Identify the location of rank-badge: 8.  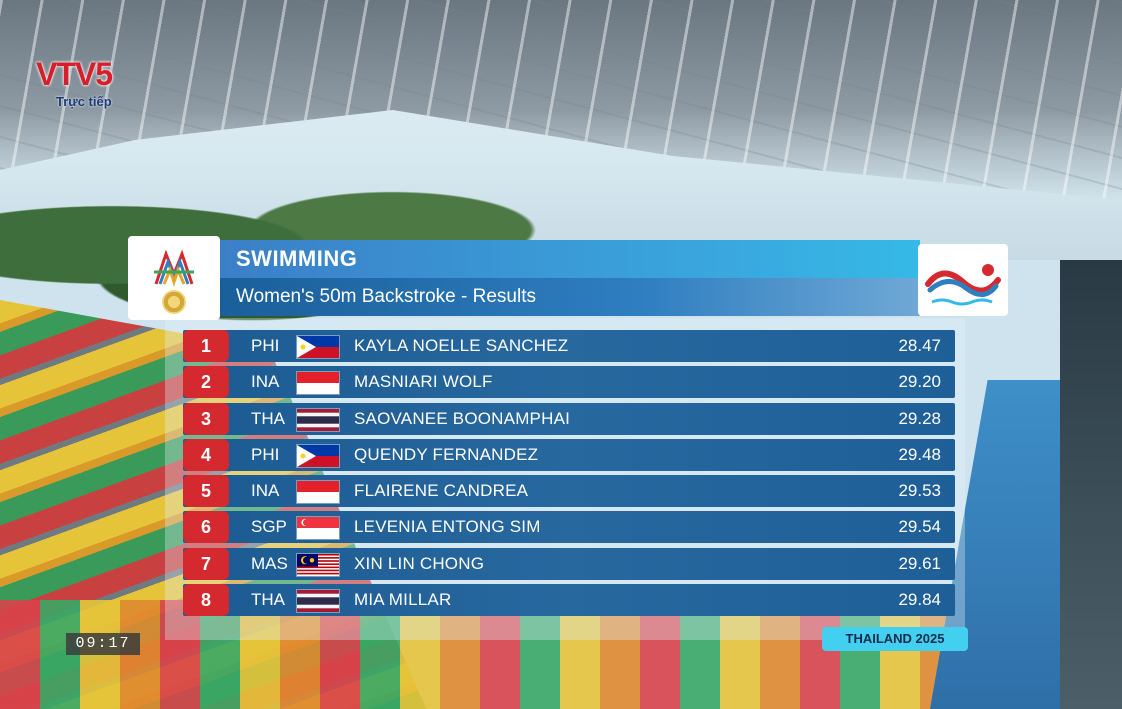
(206, 600).